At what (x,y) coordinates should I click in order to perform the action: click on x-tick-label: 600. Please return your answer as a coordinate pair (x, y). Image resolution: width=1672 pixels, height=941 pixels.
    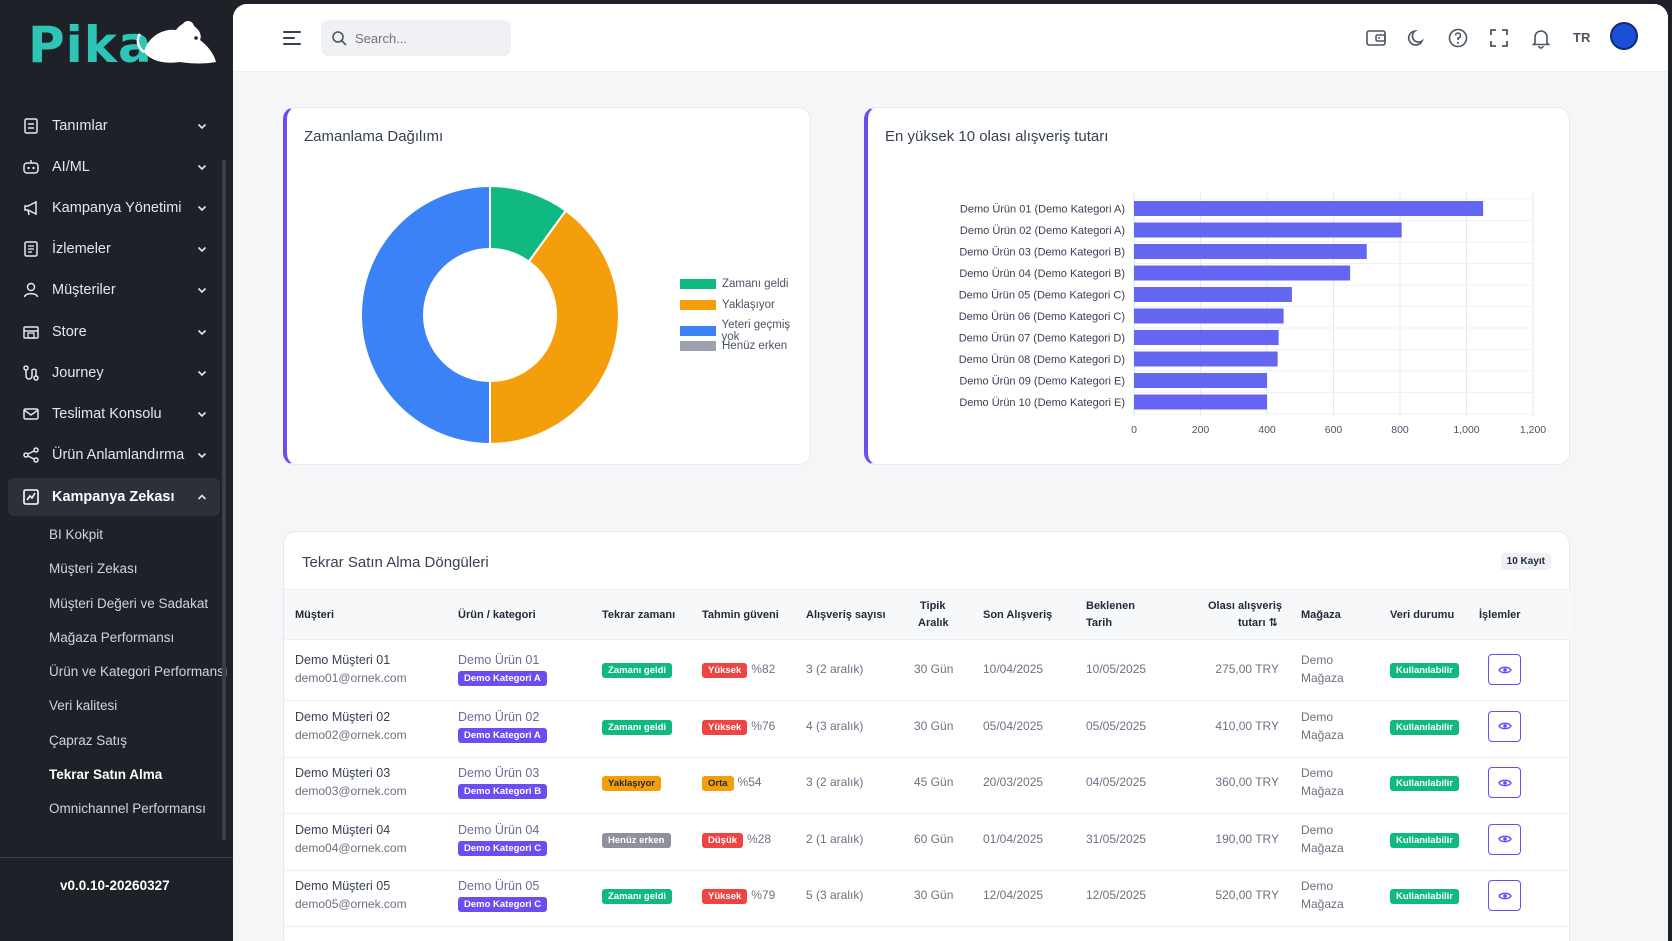
    Looking at the image, I should click on (1334, 430).